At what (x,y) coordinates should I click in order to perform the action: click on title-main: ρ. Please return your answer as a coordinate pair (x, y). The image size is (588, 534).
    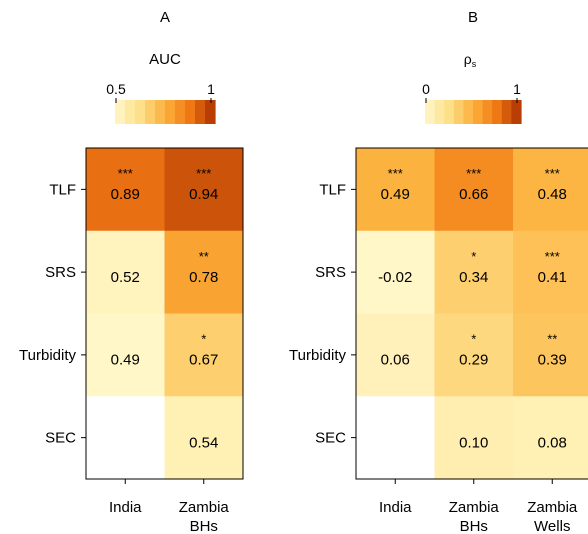
    Looking at the image, I should click on (468, 59).